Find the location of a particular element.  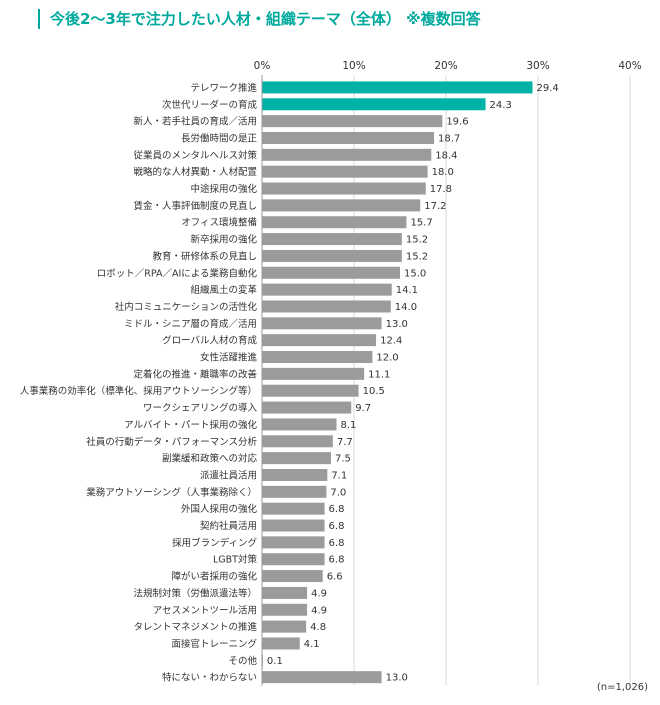

category-label: ミドル・シニア層の育成／活用 is located at coordinates (190, 324).